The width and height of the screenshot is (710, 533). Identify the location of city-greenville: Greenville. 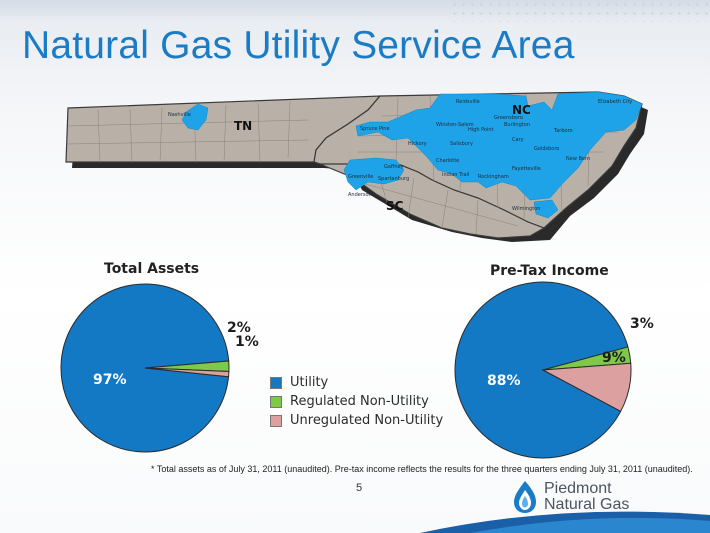
(360, 177).